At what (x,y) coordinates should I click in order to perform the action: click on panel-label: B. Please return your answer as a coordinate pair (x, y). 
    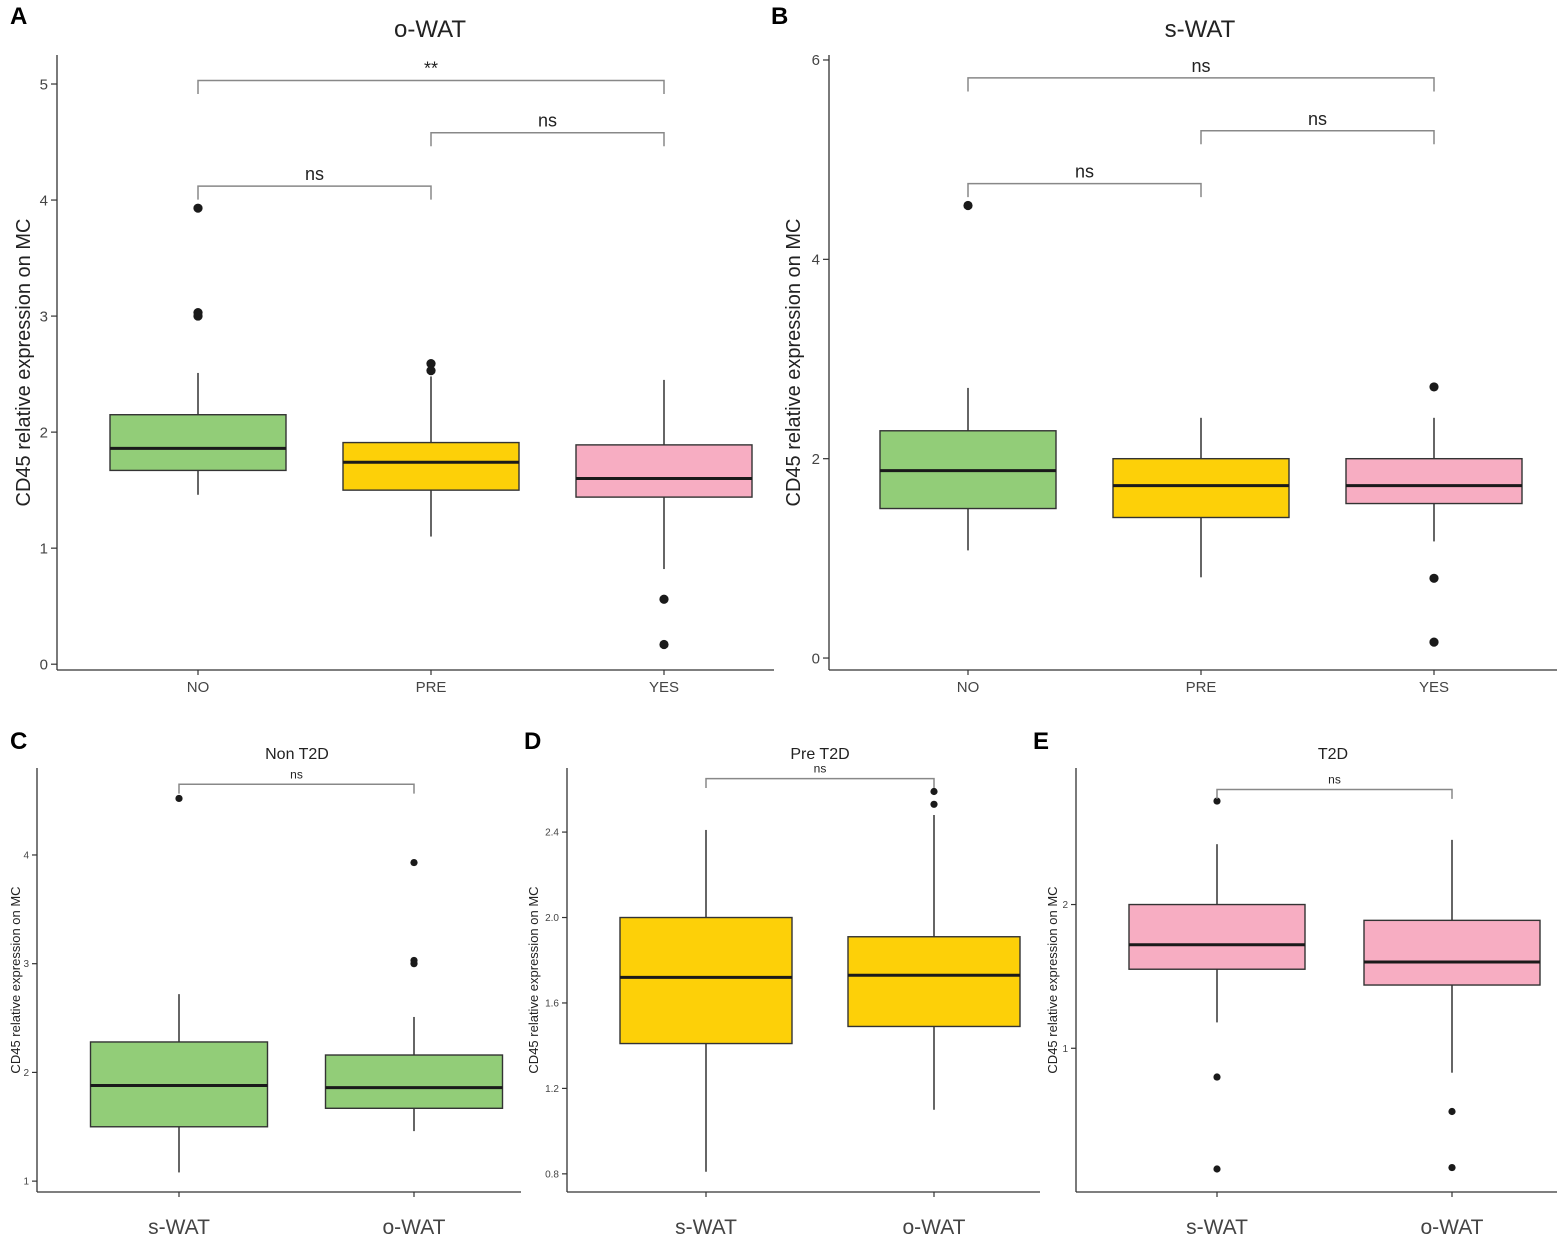
    Looking at the image, I should click on (779, 16).